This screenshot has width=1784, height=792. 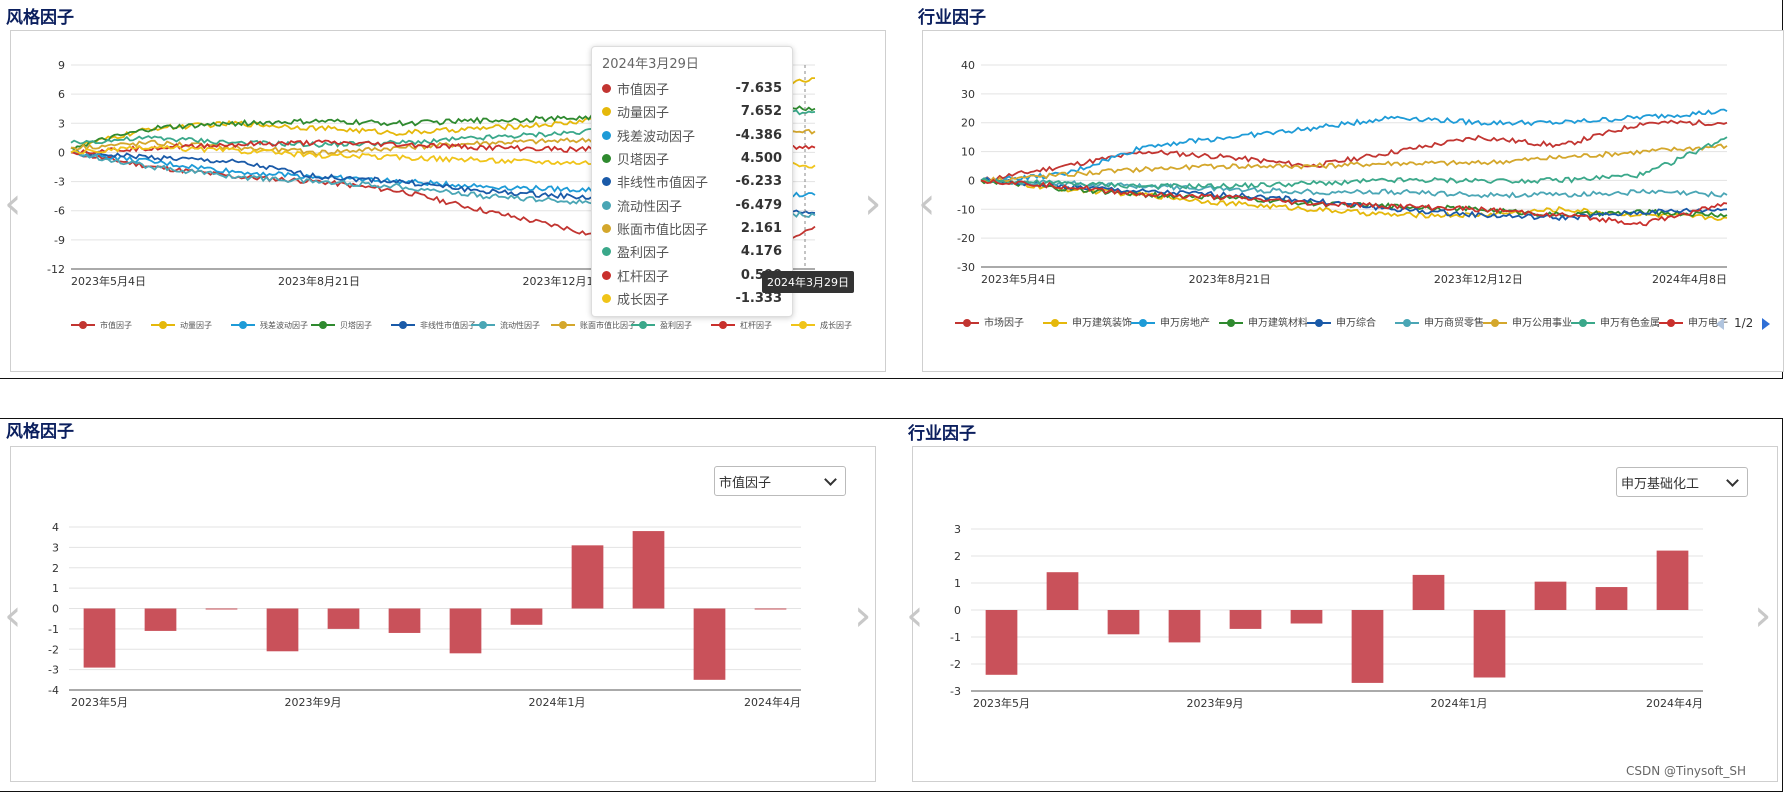 What do you see at coordinates (643, 277) in the screenshot?
I see `tooltip-series-name: 杠杆因子` at bounding box center [643, 277].